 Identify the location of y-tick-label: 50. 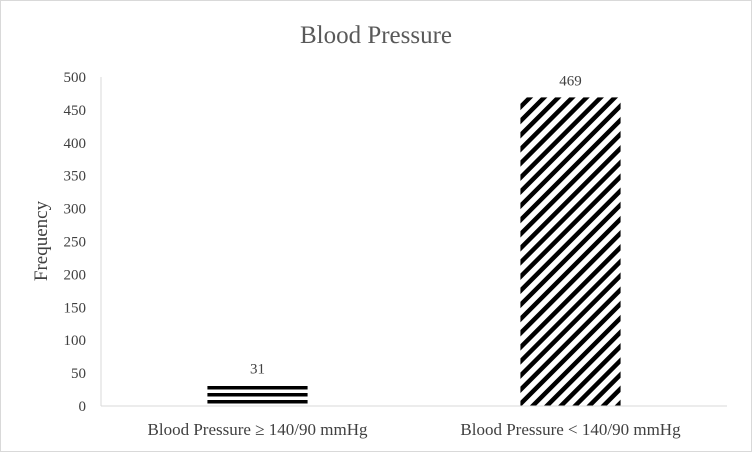
(78, 374).